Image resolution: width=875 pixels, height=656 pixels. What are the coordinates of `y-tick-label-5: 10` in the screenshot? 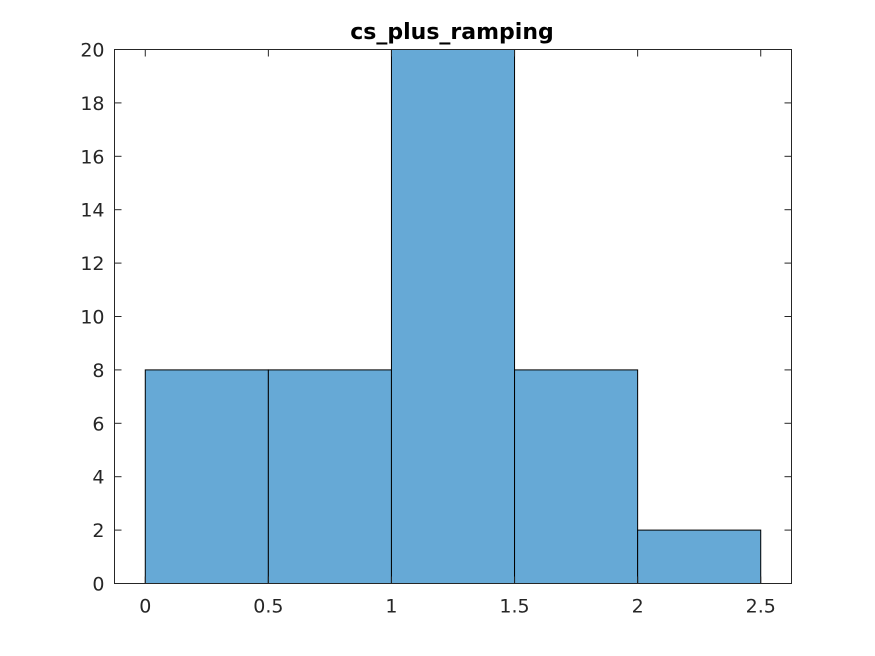 It's located at (92, 318).